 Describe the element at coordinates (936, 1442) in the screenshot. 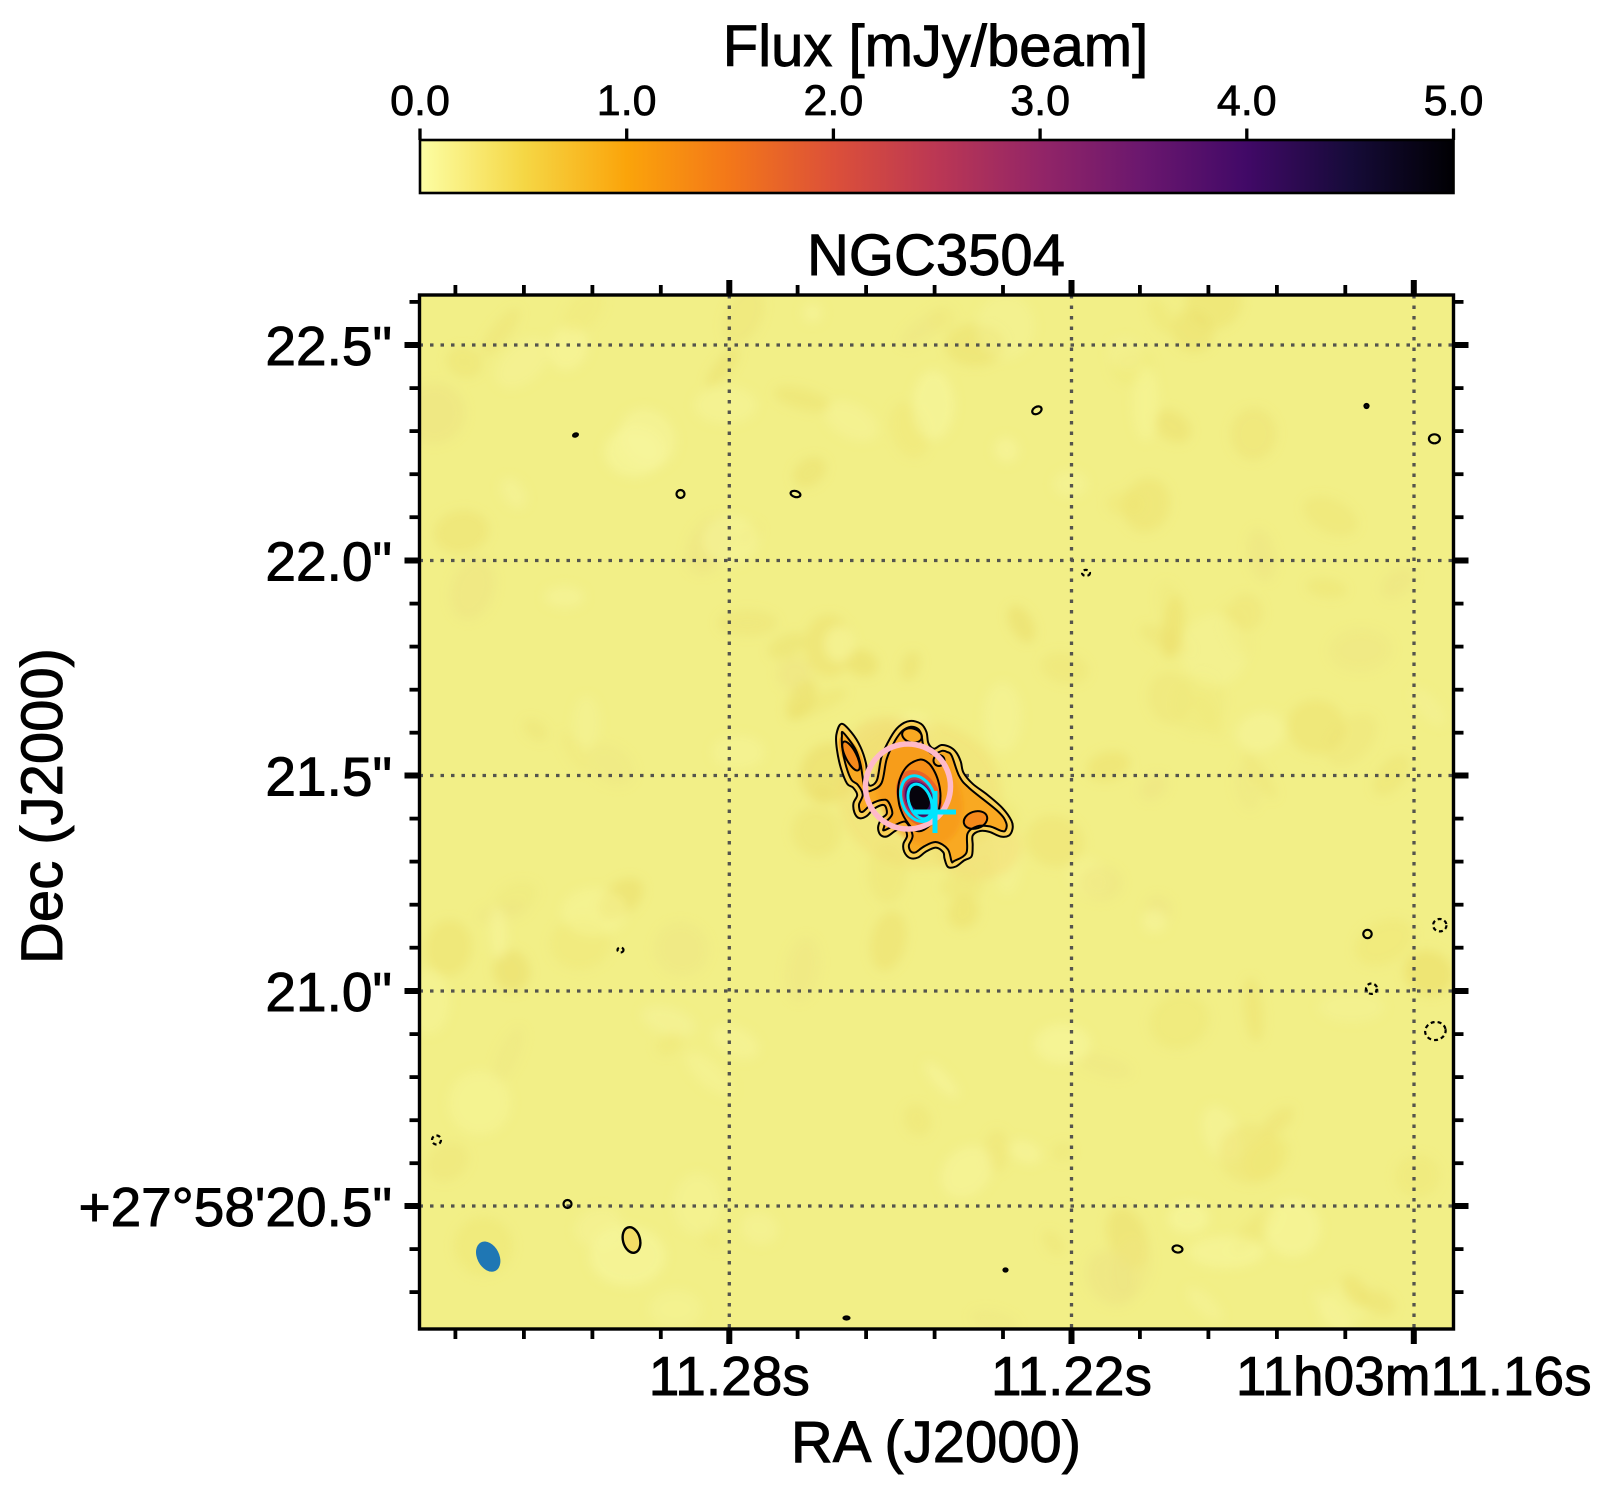

I see `svg-text: RA (J2000)` at that location.